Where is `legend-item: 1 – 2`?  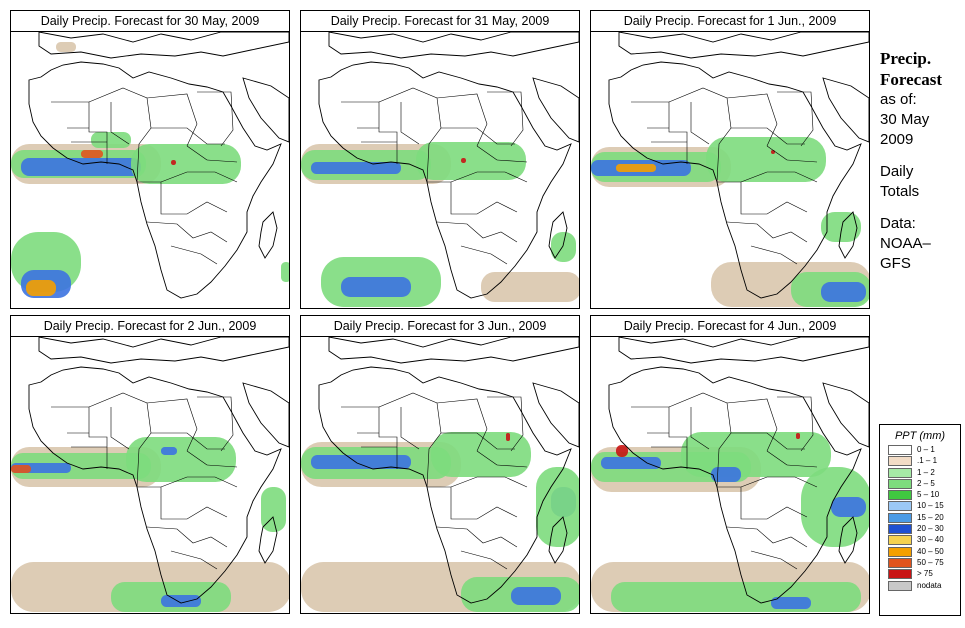
legend-item: 1 – 2 is located at coordinates (920, 473).